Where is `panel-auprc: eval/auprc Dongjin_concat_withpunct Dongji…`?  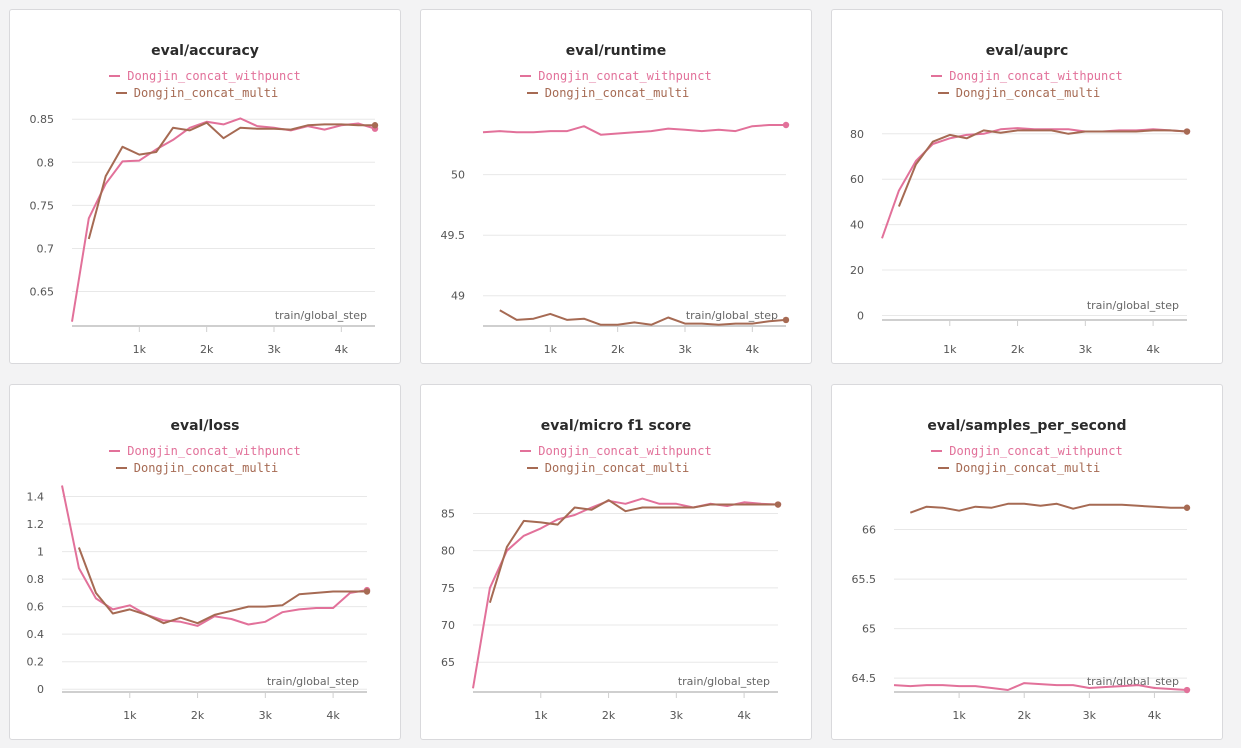
panel-auprc: eval/auprc Dongjin_concat_withpunct Dongji… is located at coordinates (1027, 186).